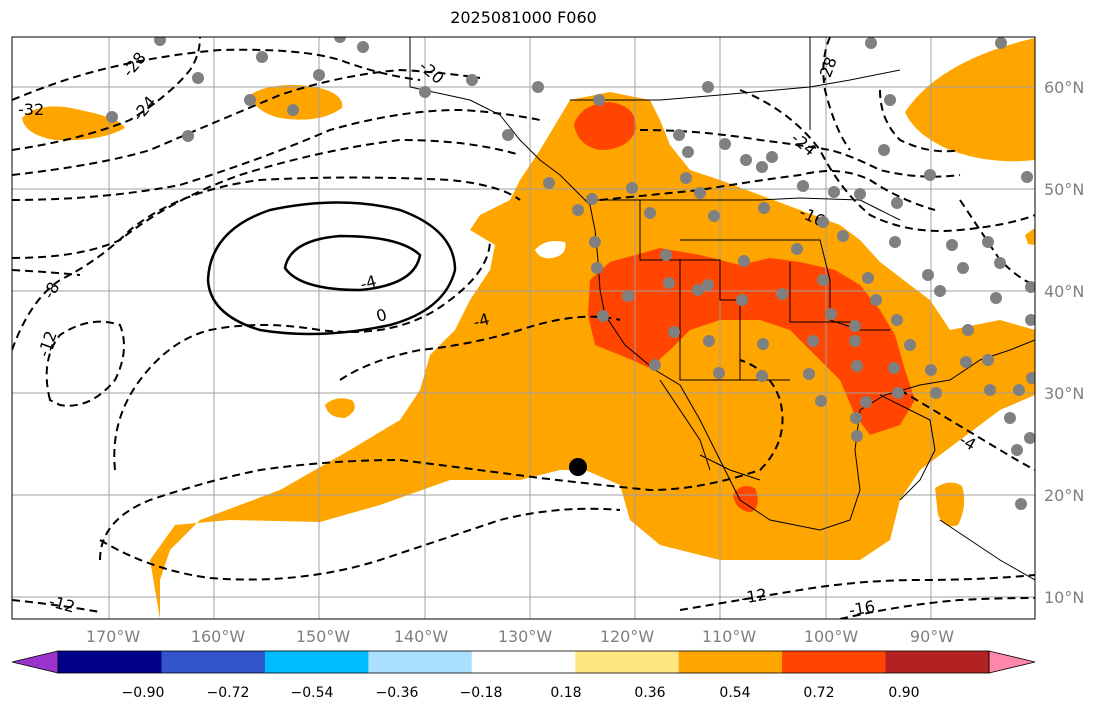 Image resolution: width=1105 pixels, height=712 pixels. What do you see at coordinates (831, 636) in the screenshot?
I see `lon-label: 100°W` at bounding box center [831, 636].